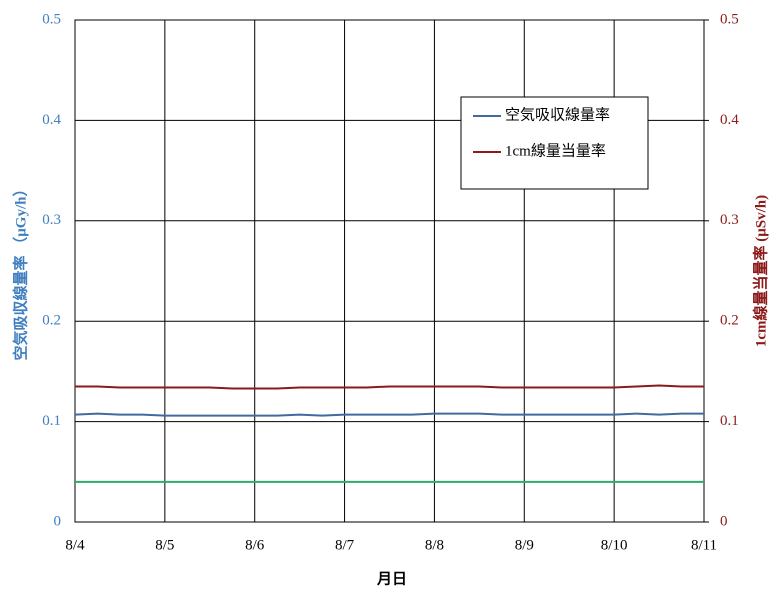 This screenshot has height=603, width=783. What do you see at coordinates (51, 421) in the screenshot?
I see `y-tick-label: 0.1` at bounding box center [51, 421].